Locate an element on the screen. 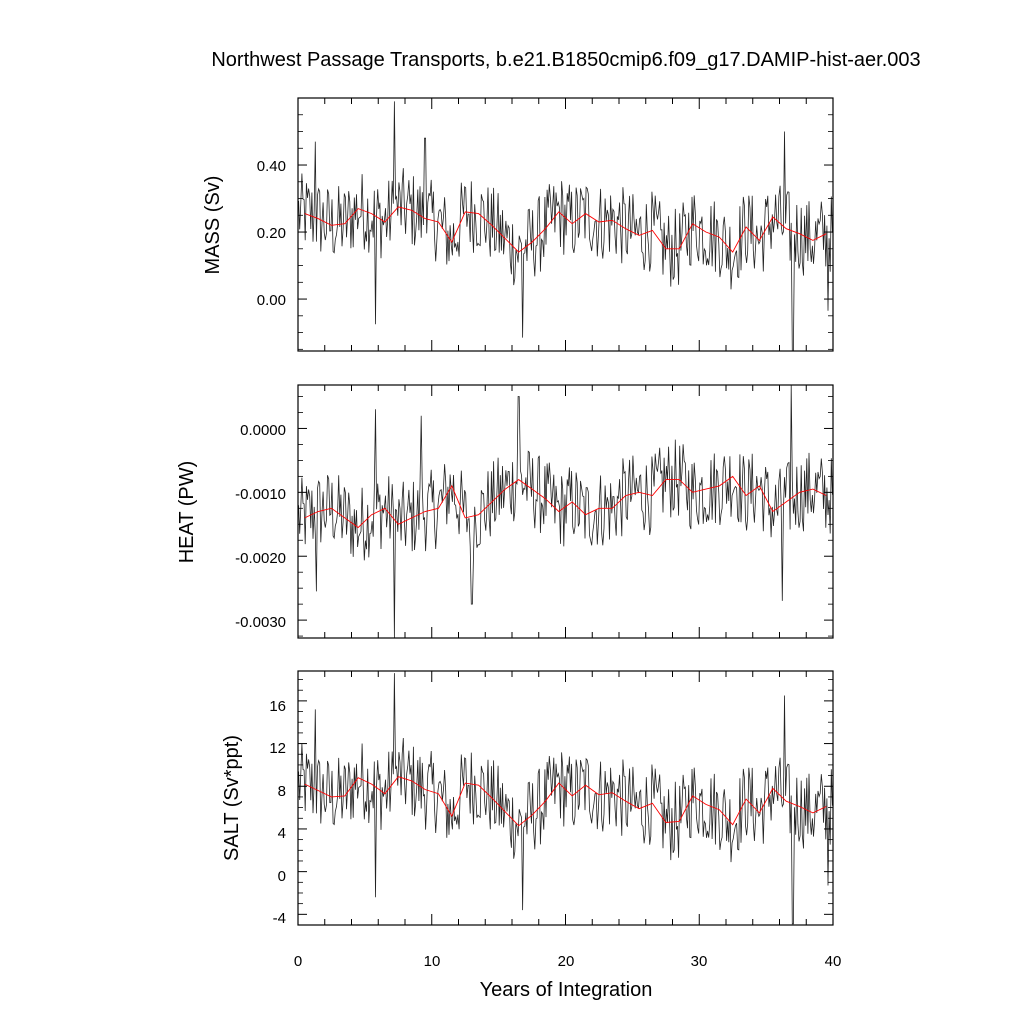  mass-y-axis-label: MASS (Sv) is located at coordinates (213, 225).